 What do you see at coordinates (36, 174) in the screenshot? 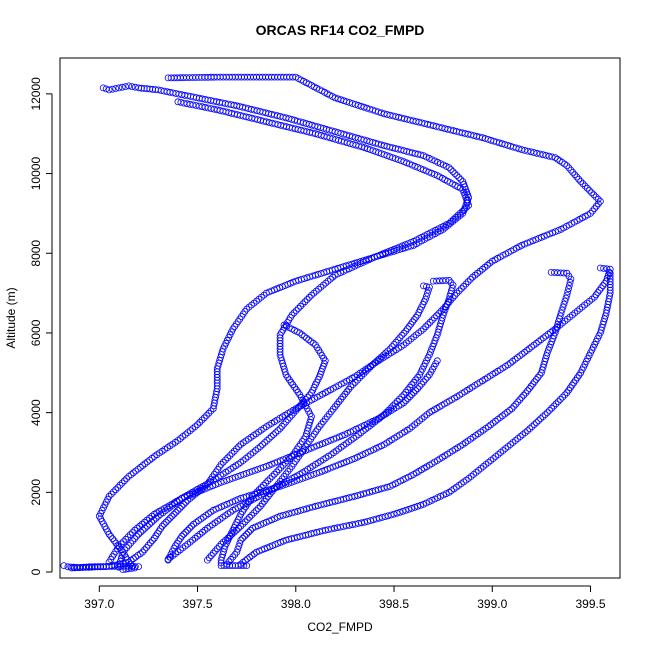
I see `y-tick-label: 10000` at bounding box center [36, 174].